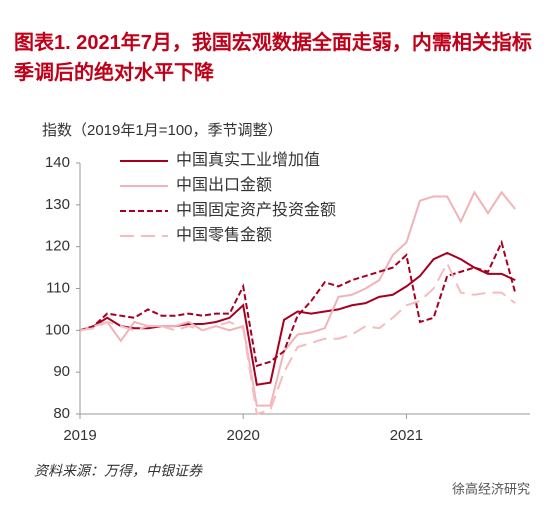  What do you see at coordinates (406, 435) in the screenshot?
I see `x-tick-label: 2021` at bounding box center [406, 435].